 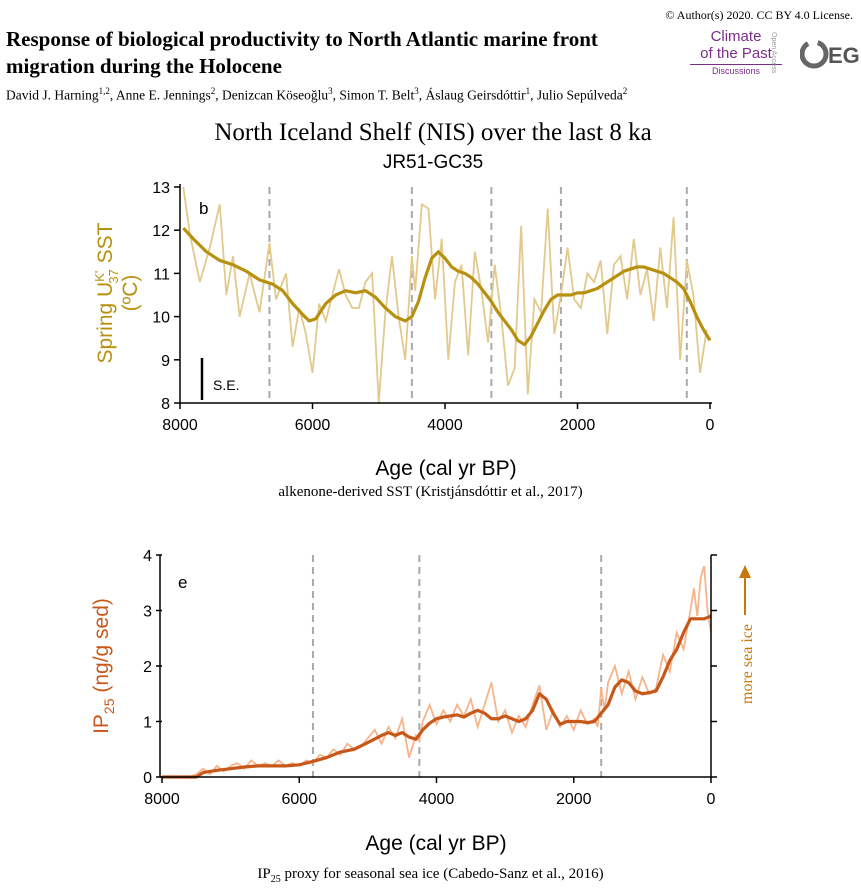 What do you see at coordinates (130, 293) in the screenshot?
I see `panel-b-y-axis-unit: (ºC)` at bounding box center [130, 293].